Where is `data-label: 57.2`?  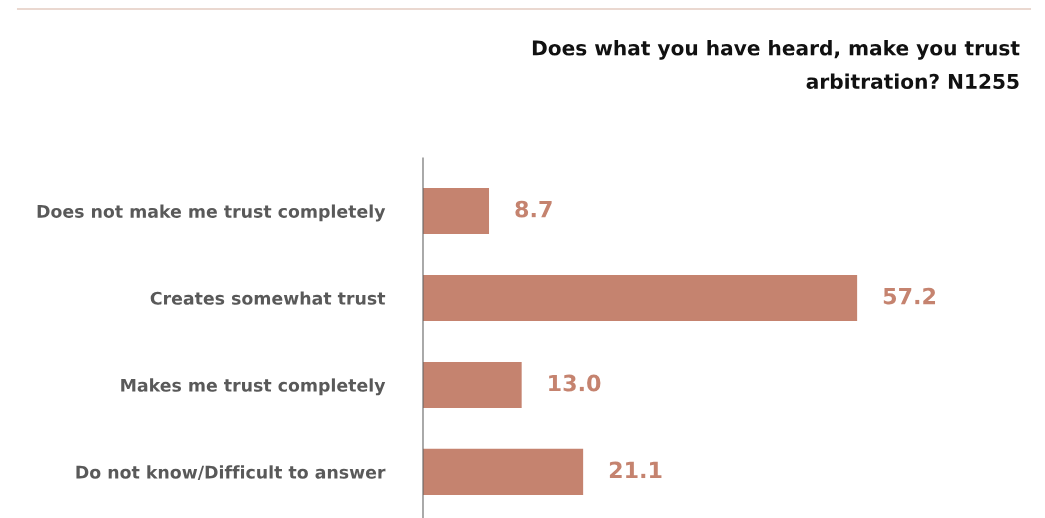 data-label: 57.2 is located at coordinates (909, 296).